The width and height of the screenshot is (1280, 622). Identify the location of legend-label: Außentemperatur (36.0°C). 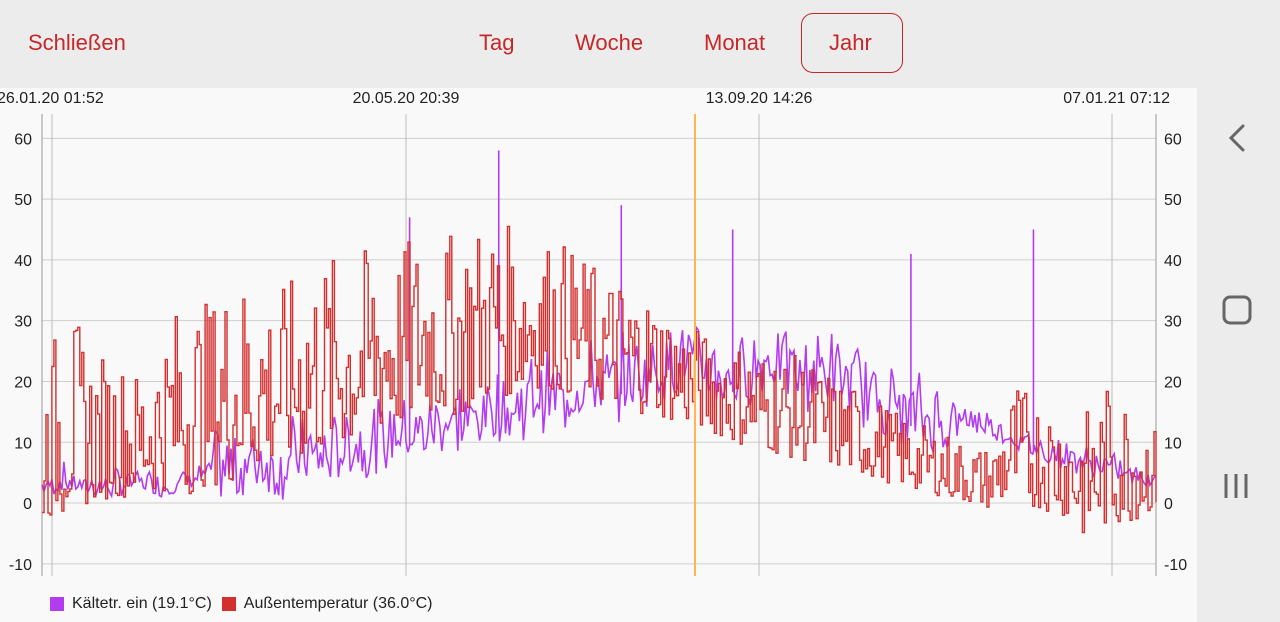
(338, 603).